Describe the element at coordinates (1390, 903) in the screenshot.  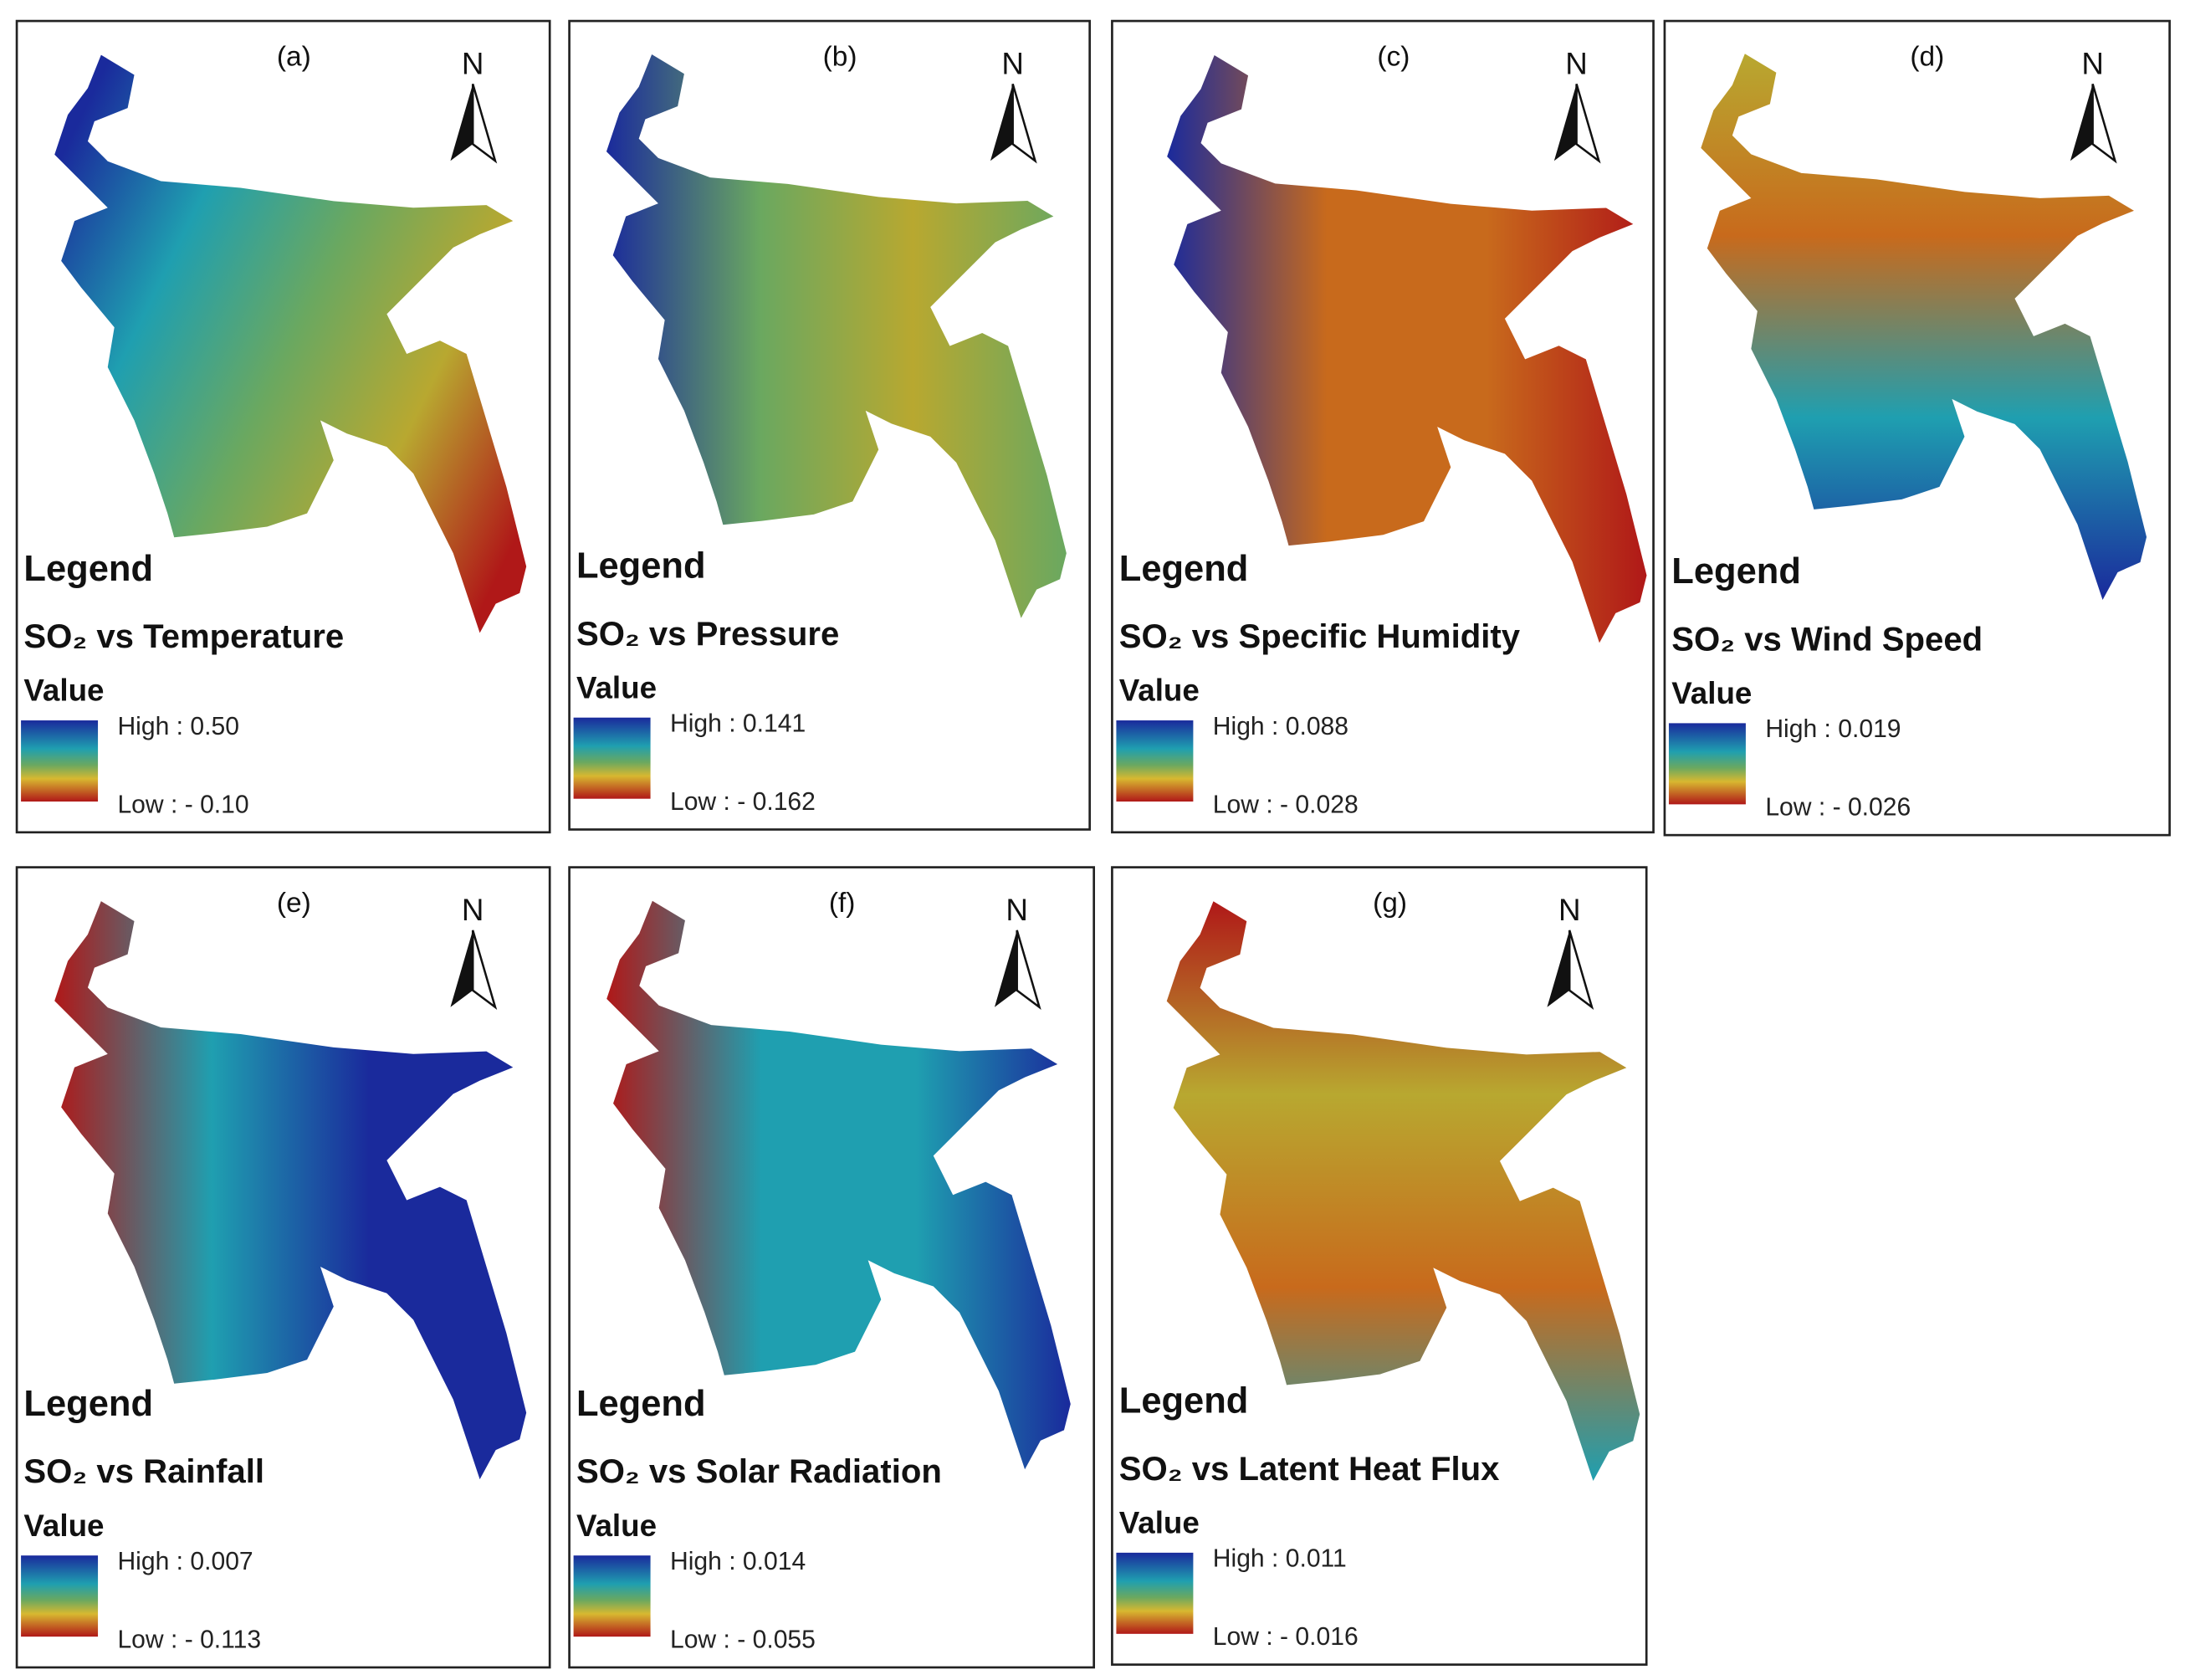
I see `panel-label: (g)` at that location.